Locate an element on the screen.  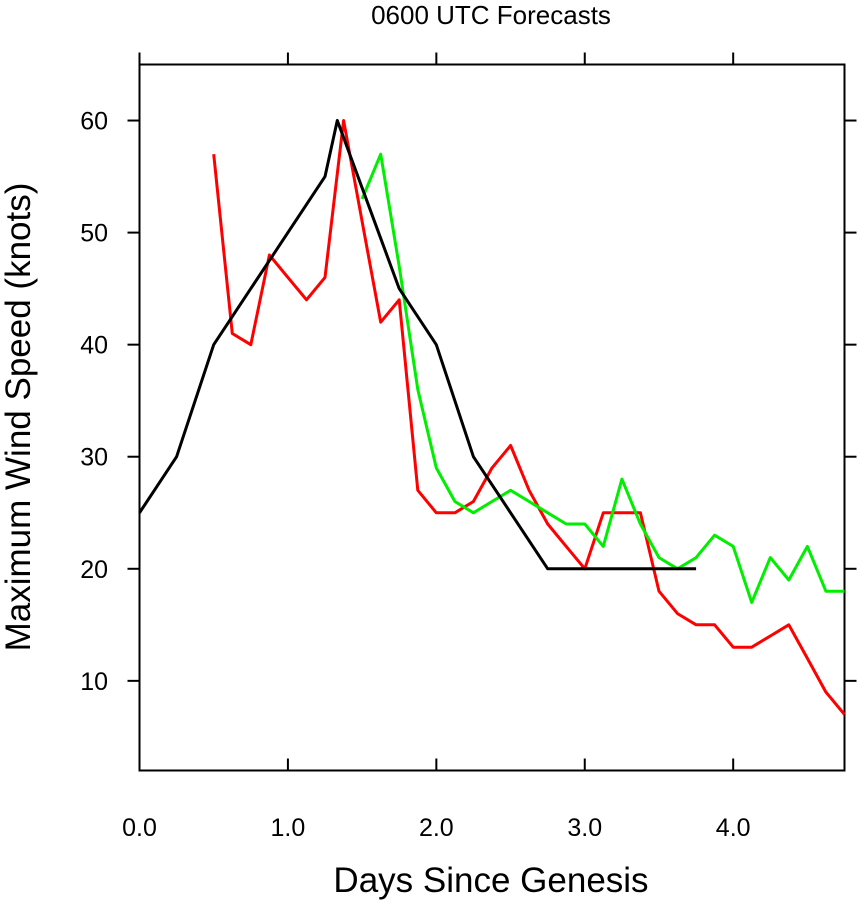
x-tick-label: 3.0 is located at coordinates (584, 828).